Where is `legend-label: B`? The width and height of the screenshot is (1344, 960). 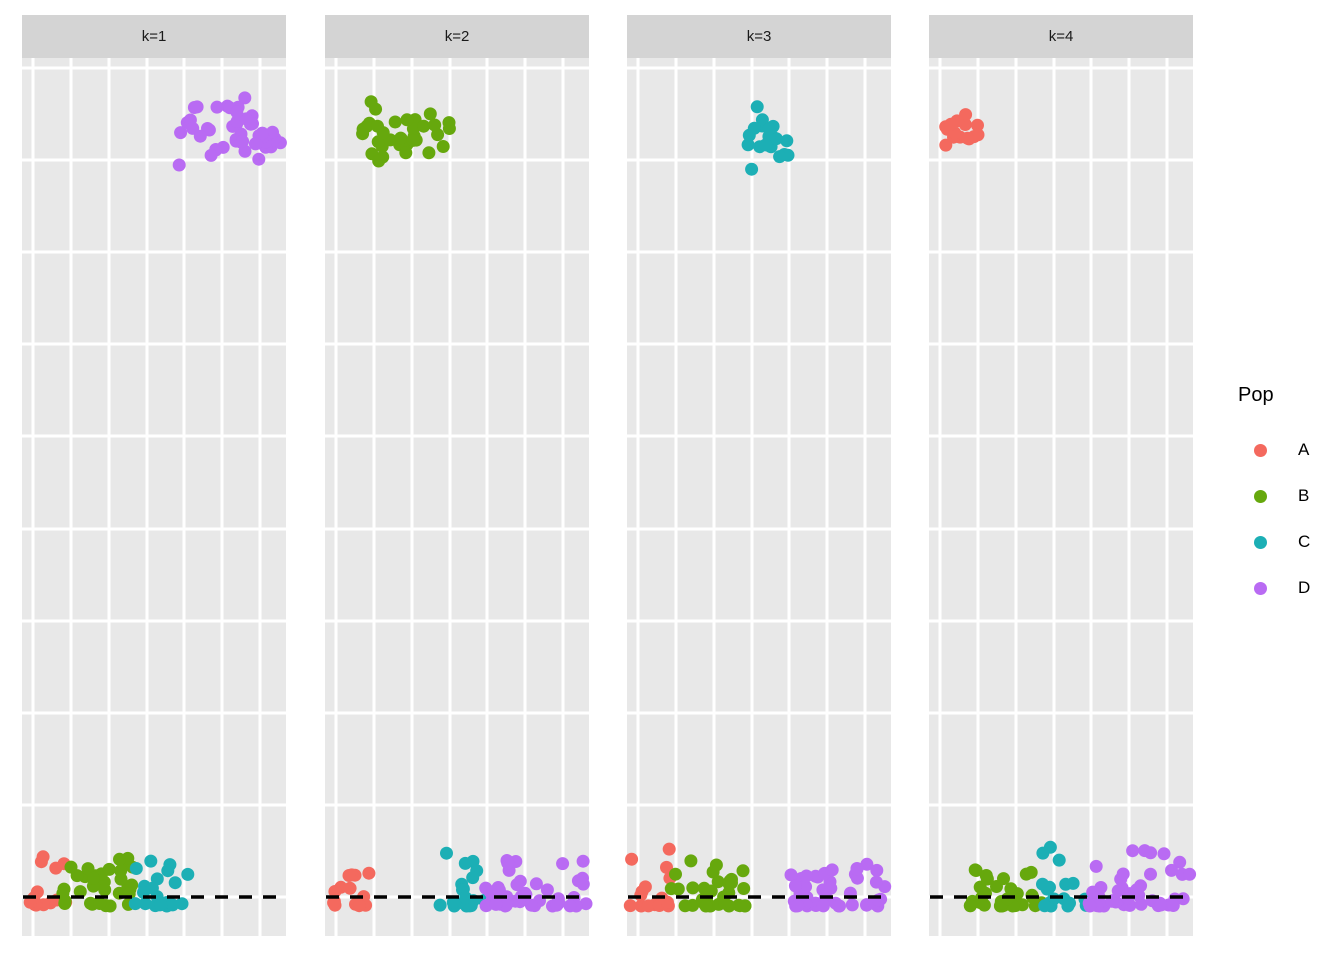 legend-label: B is located at coordinates (1304, 495).